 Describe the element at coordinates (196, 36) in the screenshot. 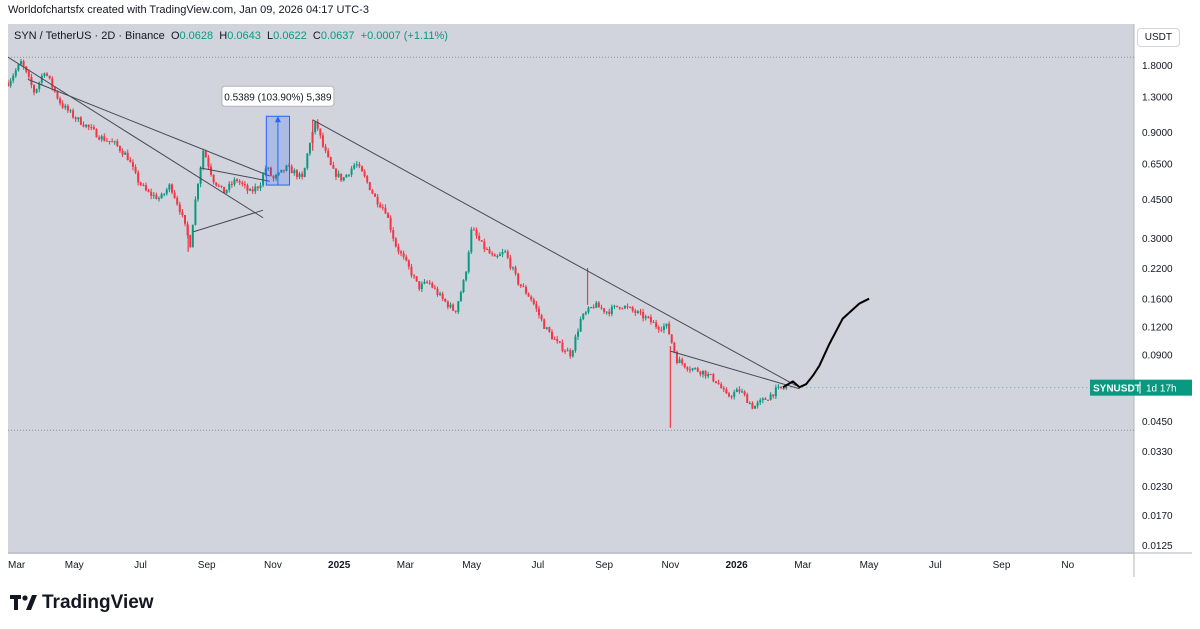

I see `open-value: 0.0628` at that location.